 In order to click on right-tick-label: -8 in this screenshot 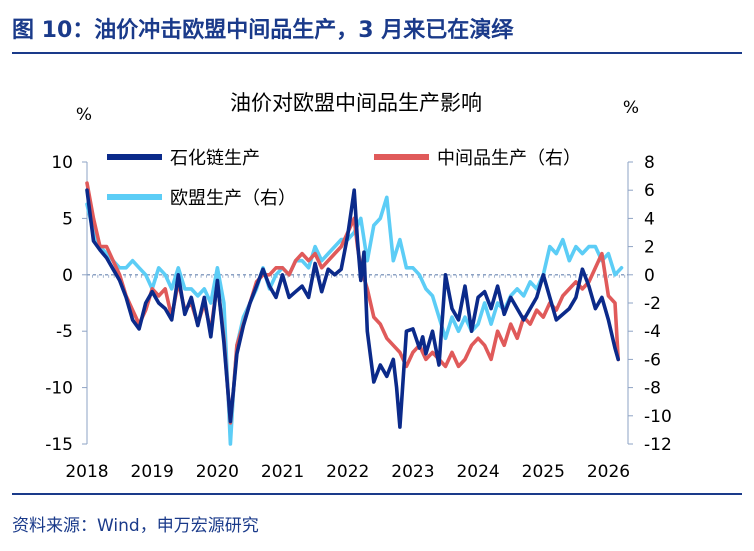, I will do `click(652, 389)`.